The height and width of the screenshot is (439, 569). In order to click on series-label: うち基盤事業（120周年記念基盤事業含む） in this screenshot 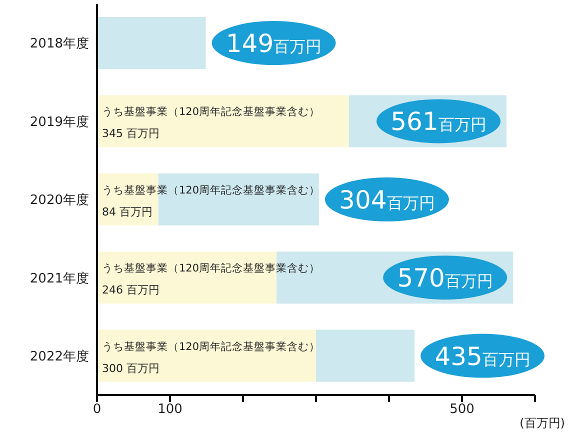, I will do `click(211, 346)`.